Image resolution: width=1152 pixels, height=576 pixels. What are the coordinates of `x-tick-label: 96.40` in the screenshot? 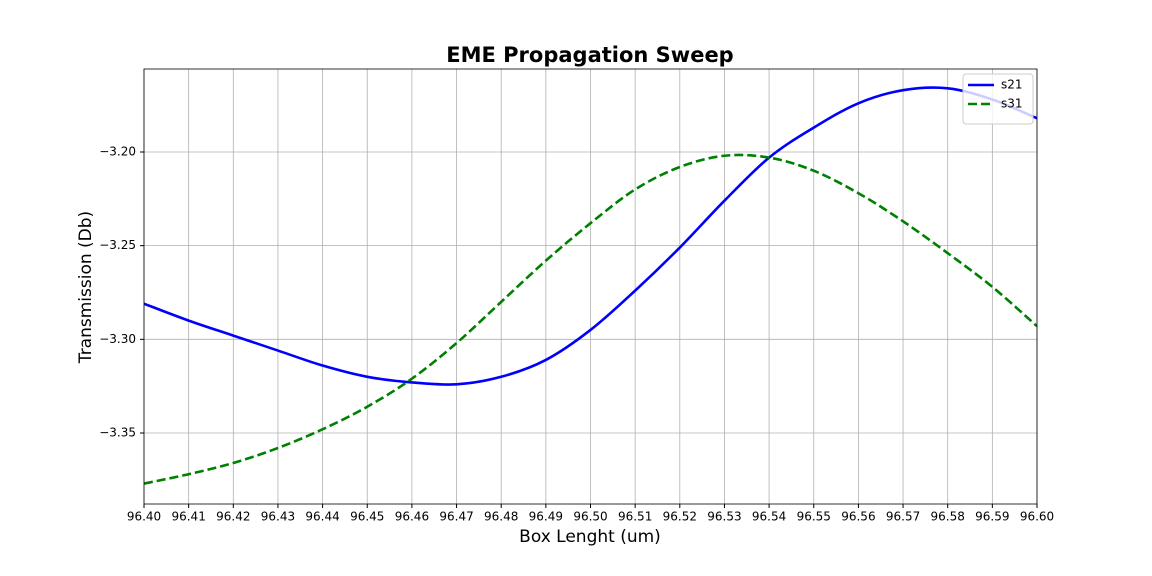 It's located at (144, 517).